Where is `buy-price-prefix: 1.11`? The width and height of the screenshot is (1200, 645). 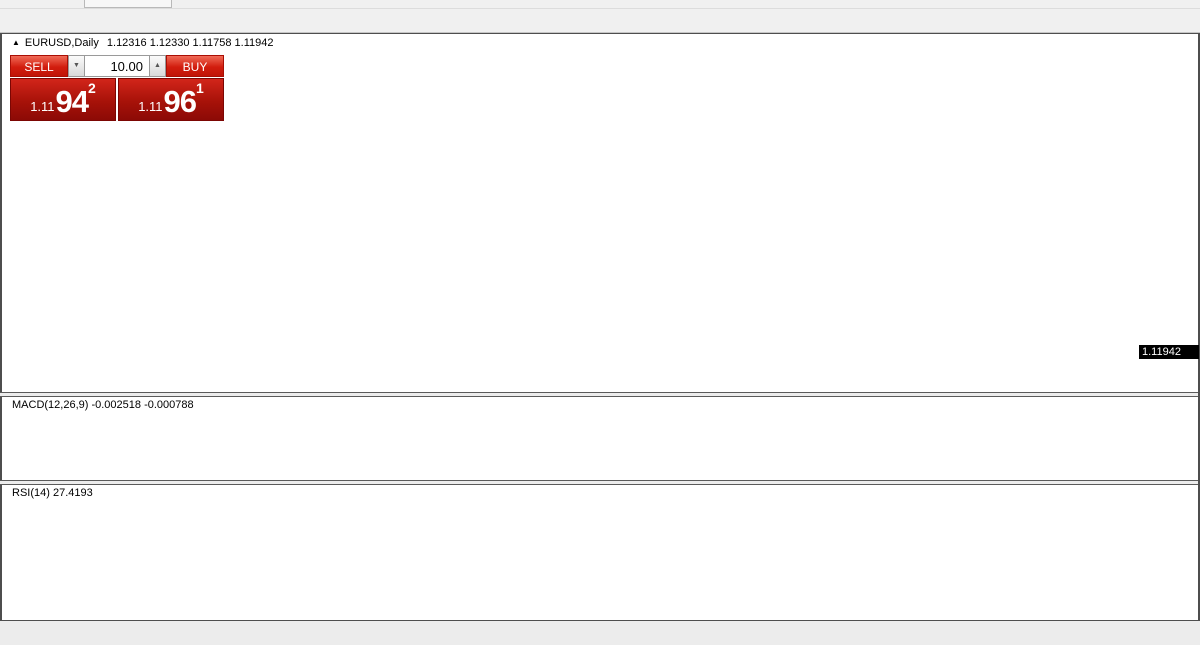 buy-price-prefix: 1.11 is located at coordinates (150, 106).